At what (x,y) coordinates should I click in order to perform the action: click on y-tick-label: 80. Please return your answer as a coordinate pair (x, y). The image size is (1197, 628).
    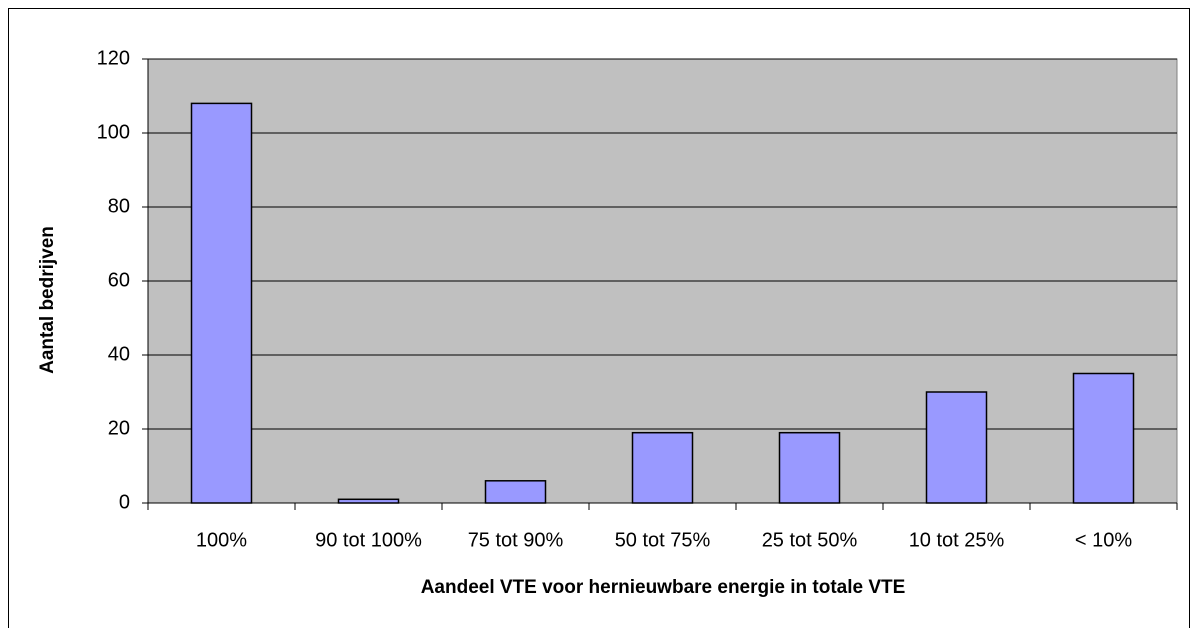
    Looking at the image, I should click on (119, 206).